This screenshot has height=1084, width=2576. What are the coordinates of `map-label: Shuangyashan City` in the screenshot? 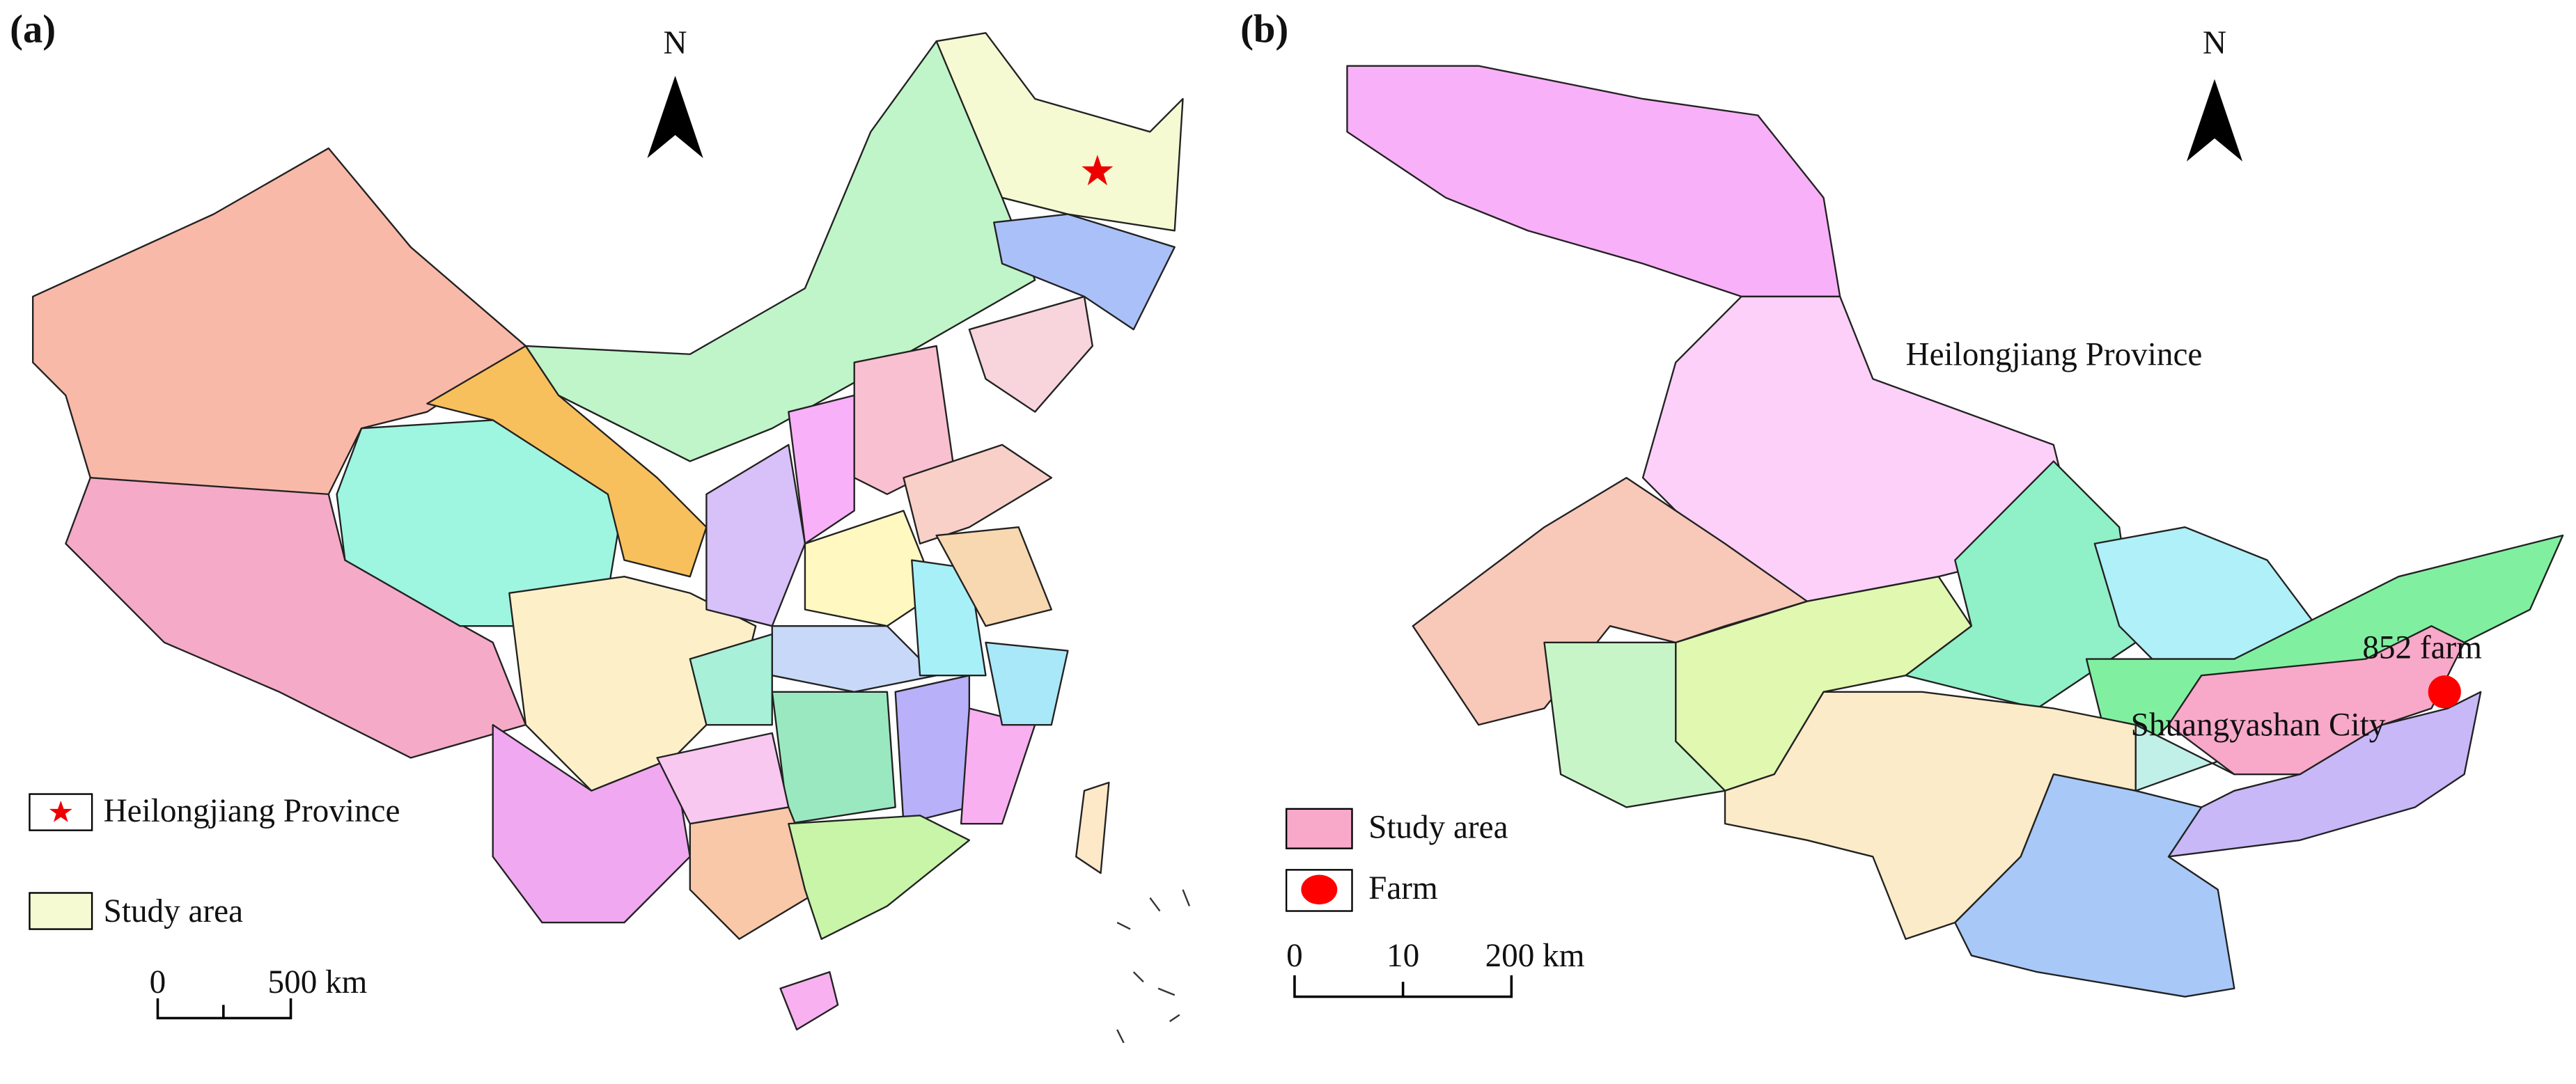 It's located at (2258, 725).